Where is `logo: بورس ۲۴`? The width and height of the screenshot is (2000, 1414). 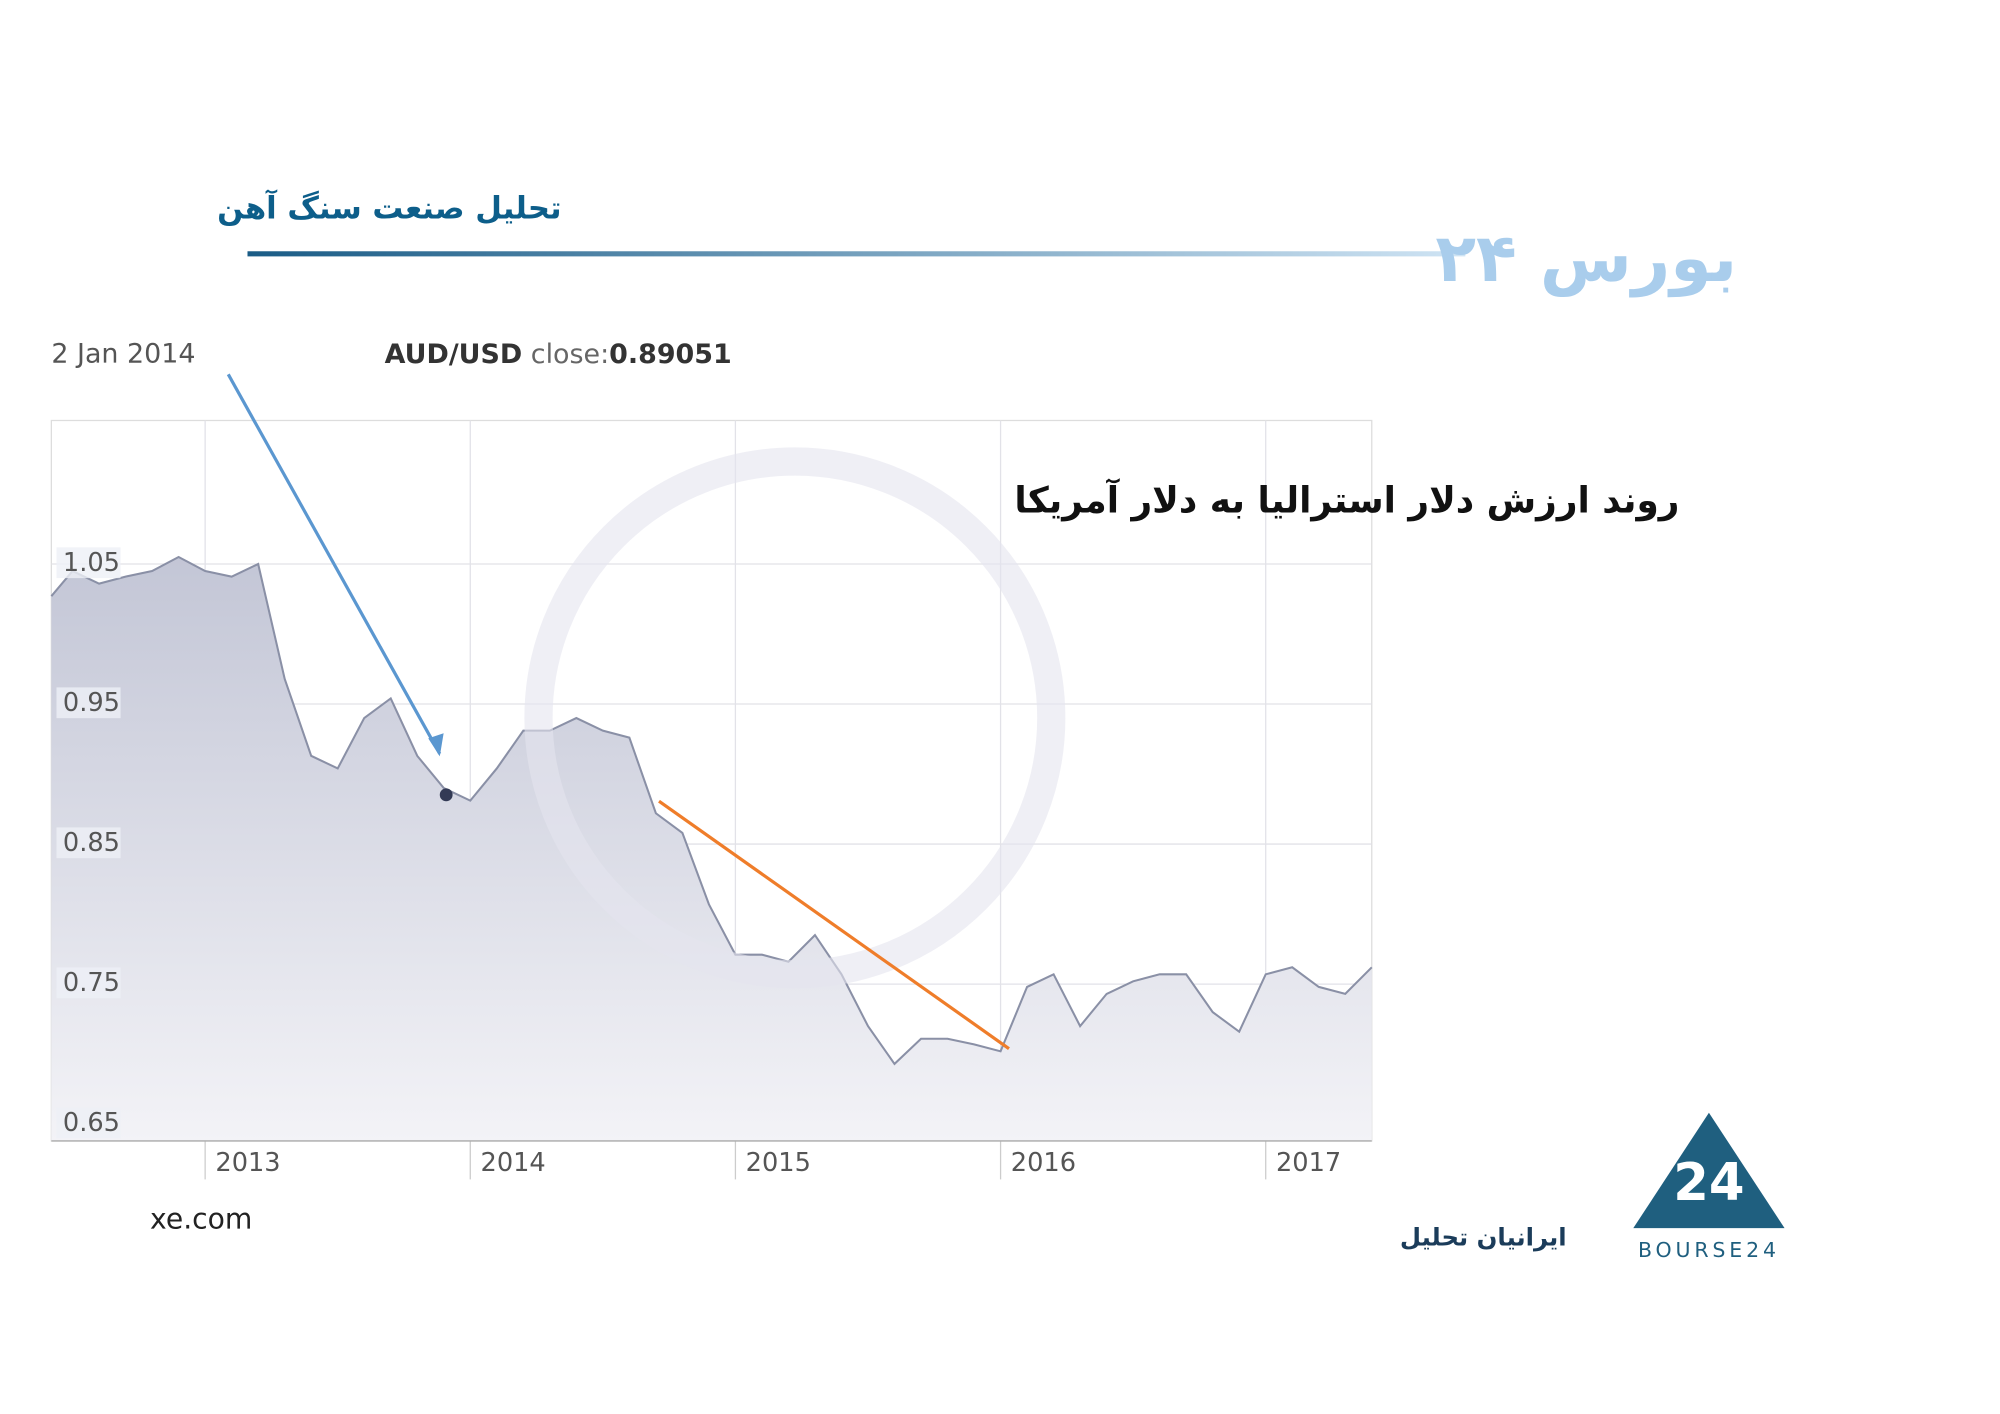
logo: بورس ۲۴ is located at coordinates (1586, 258).